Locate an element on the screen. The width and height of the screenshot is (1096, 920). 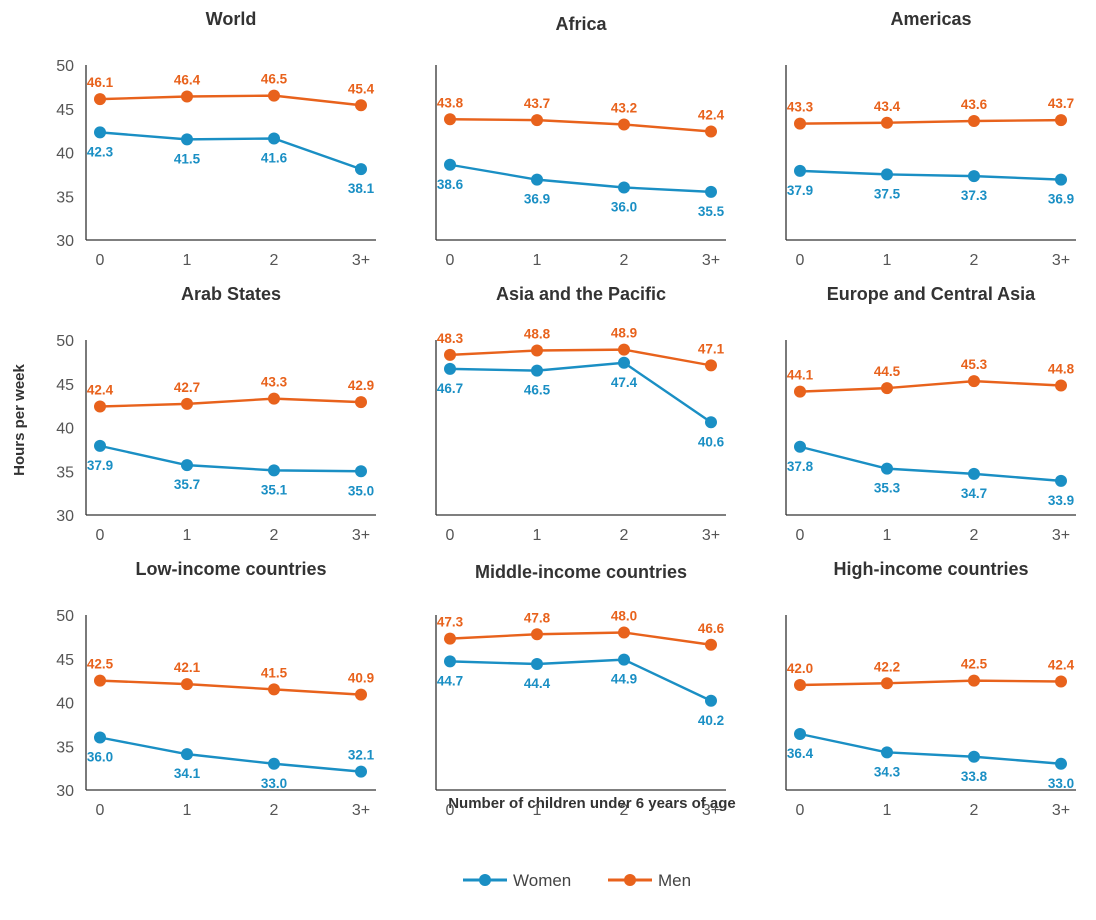
data-label-men: 42.5 is located at coordinates (100, 664).